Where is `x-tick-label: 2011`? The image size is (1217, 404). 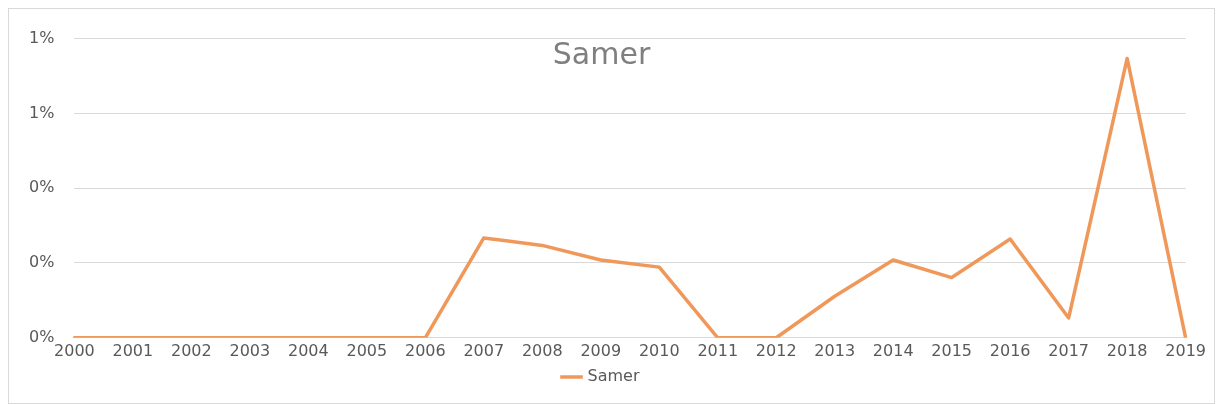
x-tick-label: 2011 is located at coordinates (718, 350).